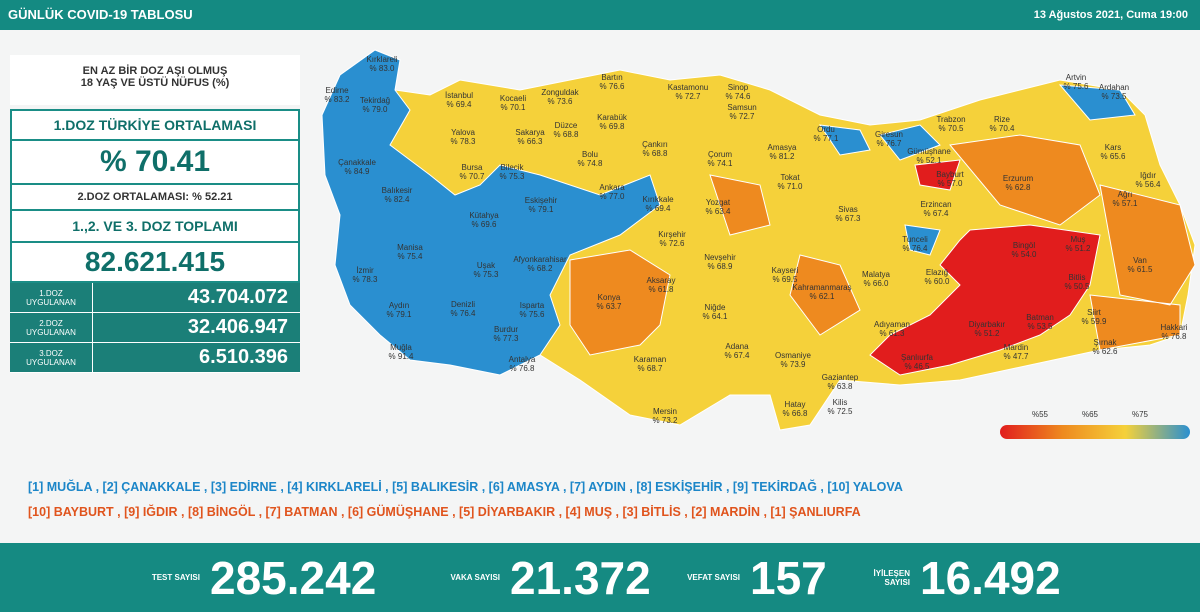 The height and width of the screenshot is (612, 1200). What do you see at coordinates (1018, 187) in the screenshot?
I see `province-value: % 62.8` at bounding box center [1018, 187].